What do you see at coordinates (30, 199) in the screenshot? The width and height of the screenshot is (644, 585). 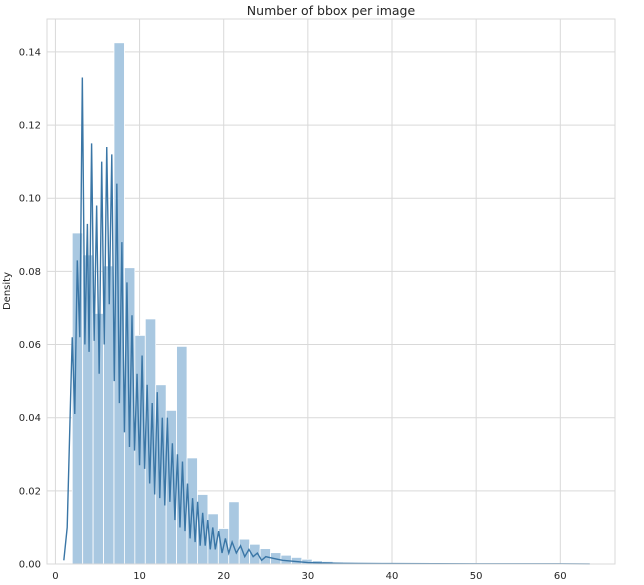 I see `y-tick-label: 0.10` at bounding box center [30, 199].